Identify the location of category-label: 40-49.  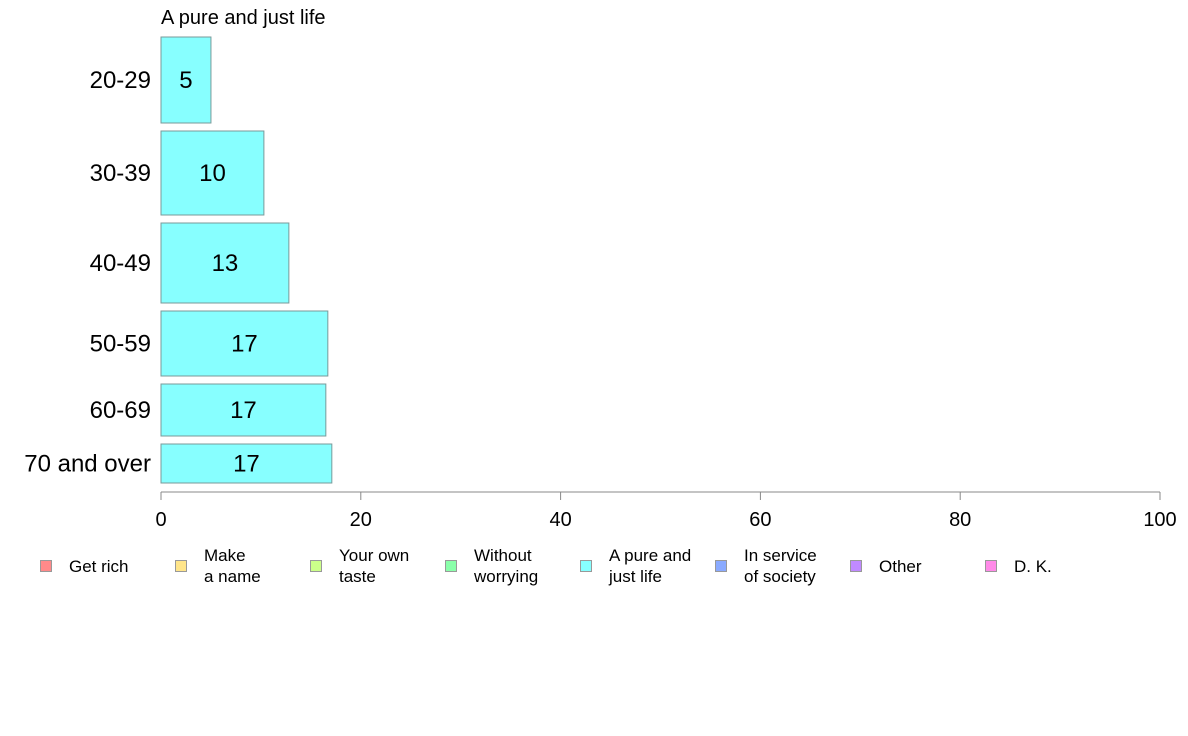
(120, 263).